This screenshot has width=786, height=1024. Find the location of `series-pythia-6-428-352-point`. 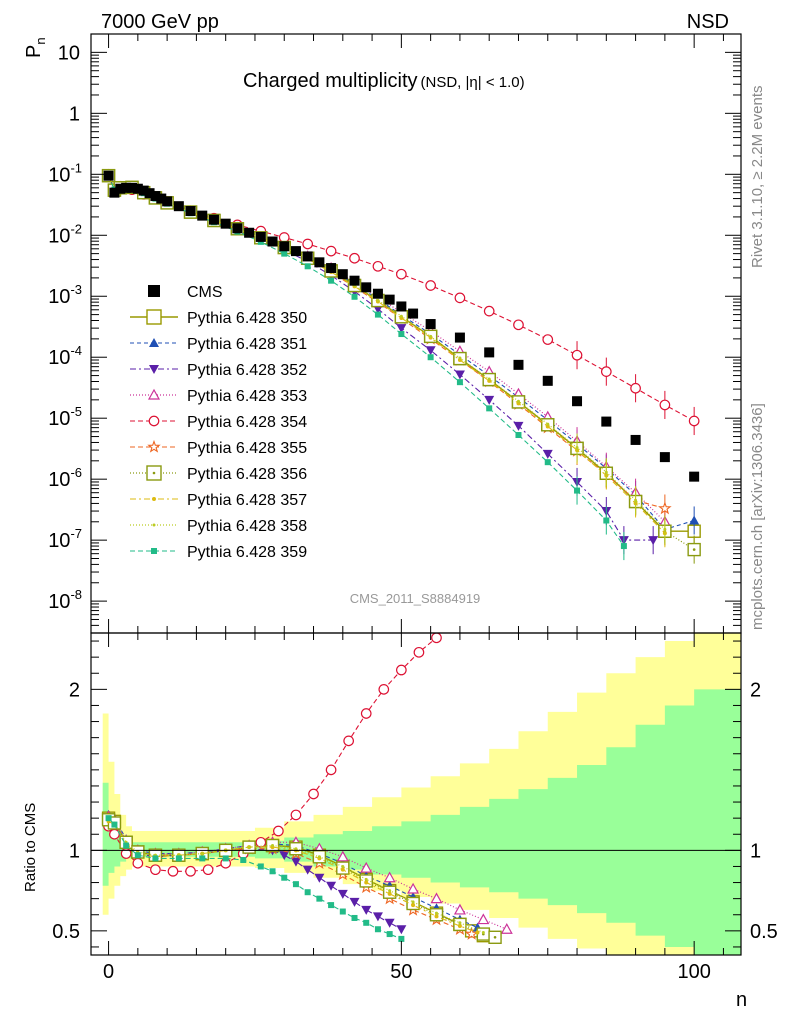

series-pythia-6-428-352-point is located at coordinates (430, 351).